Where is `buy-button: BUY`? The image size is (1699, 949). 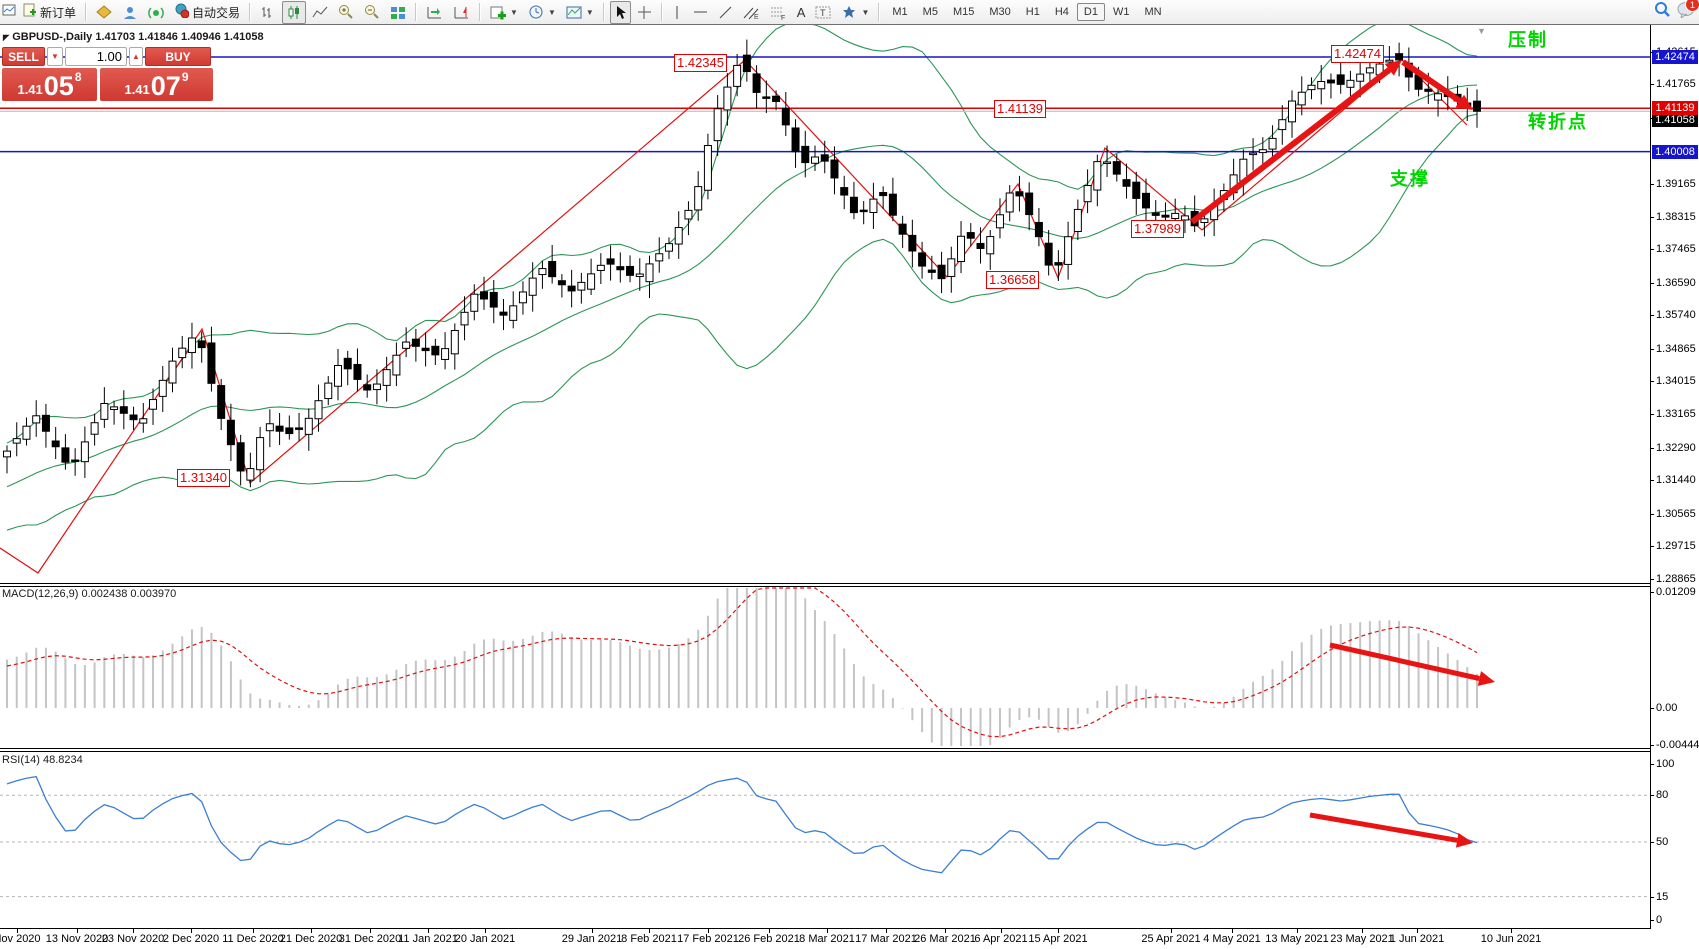
buy-button: BUY is located at coordinates (178, 56).